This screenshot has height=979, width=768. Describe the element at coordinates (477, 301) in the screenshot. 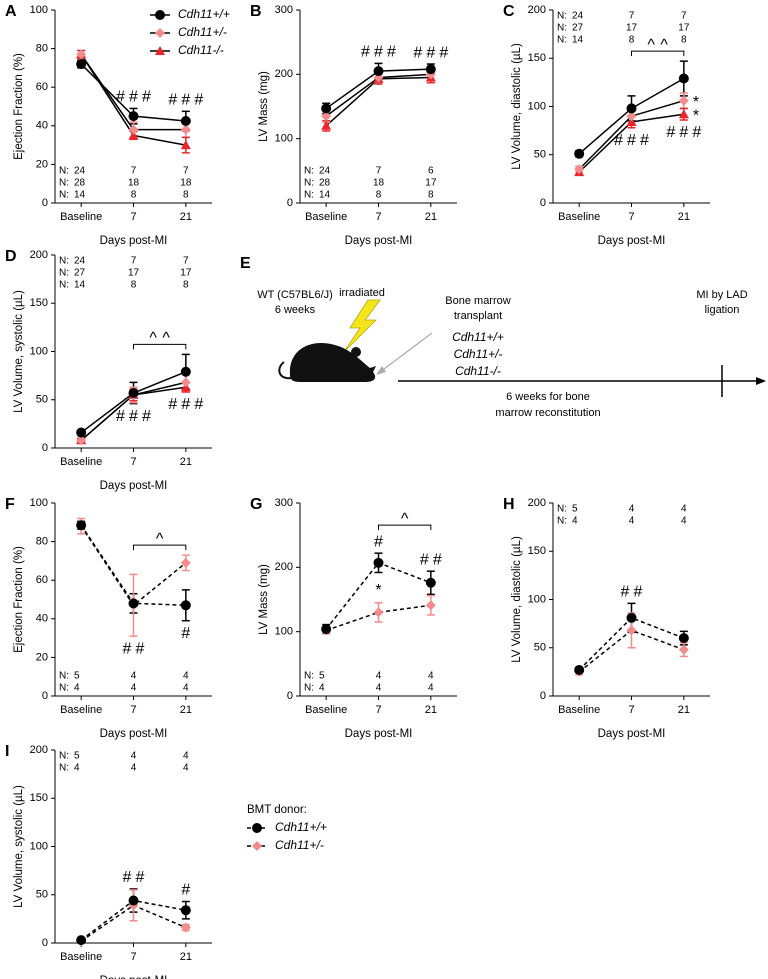

I see `transplant-text: Bone marrow` at that location.